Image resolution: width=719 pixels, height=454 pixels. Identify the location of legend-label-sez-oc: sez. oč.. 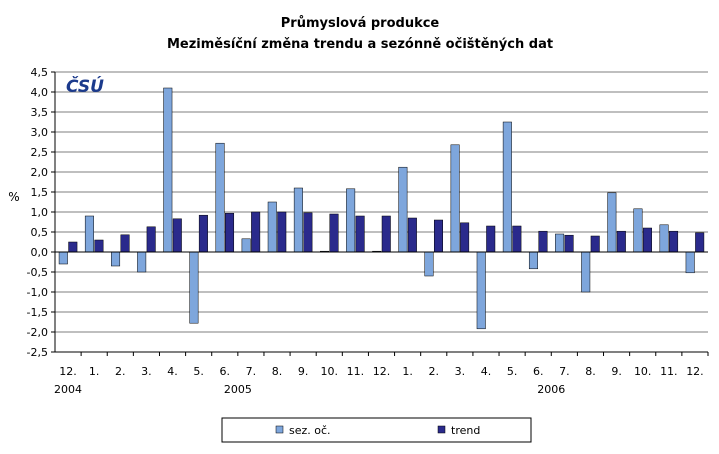
(310, 430).